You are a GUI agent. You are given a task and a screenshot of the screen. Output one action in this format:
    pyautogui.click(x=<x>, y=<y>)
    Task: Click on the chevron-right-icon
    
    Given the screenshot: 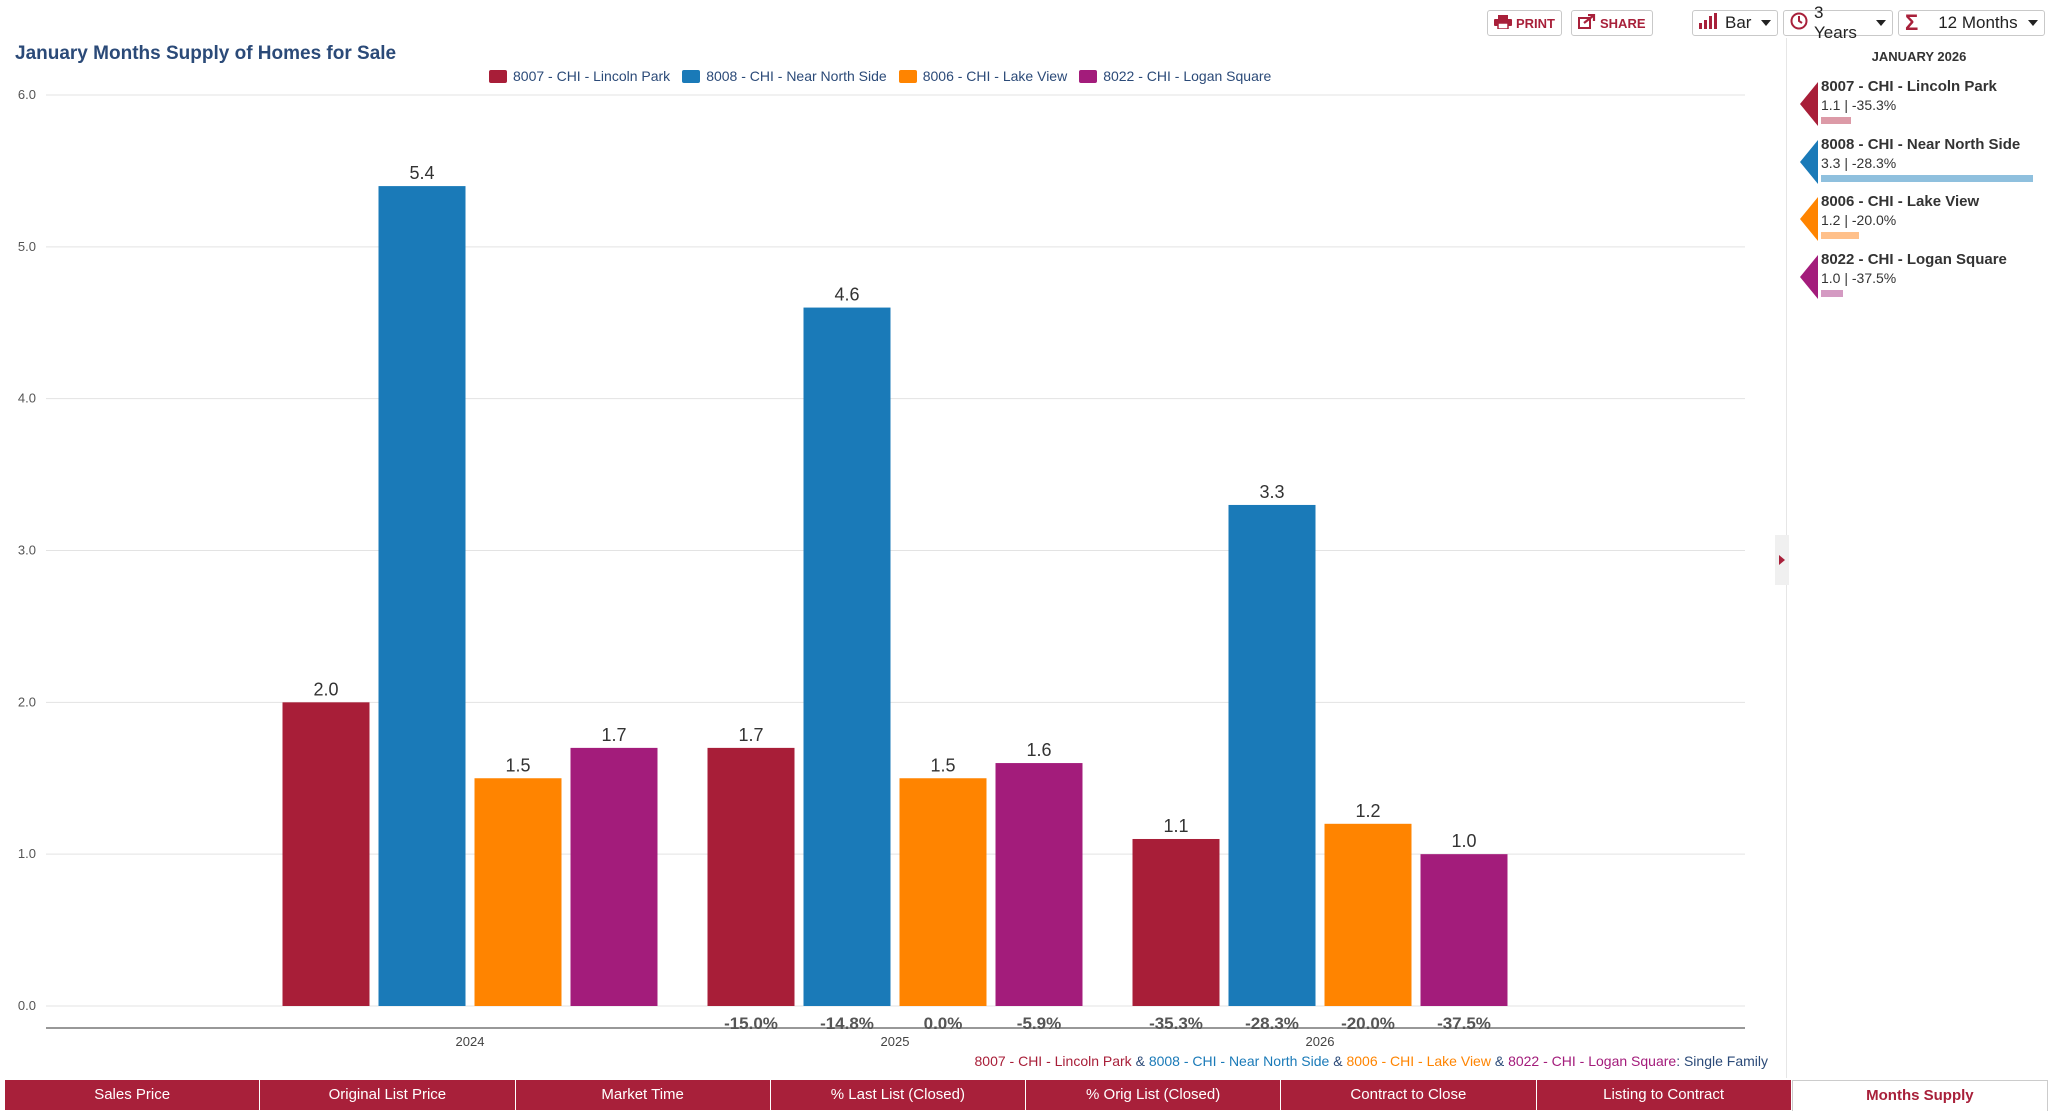 What is the action you would take?
    pyautogui.click(x=1782, y=560)
    